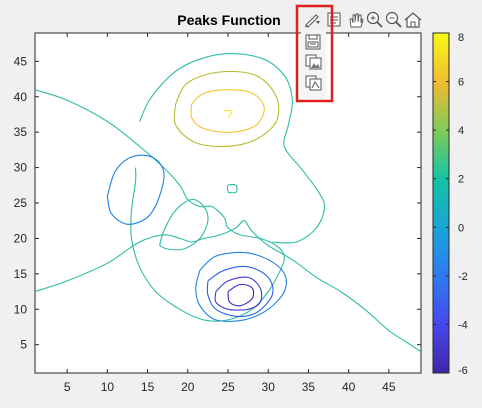 The width and height of the screenshot is (482, 408). What do you see at coordinates (312, 21) in the screenshot?
I see `brush-icon` at bounding box center [312, 21].